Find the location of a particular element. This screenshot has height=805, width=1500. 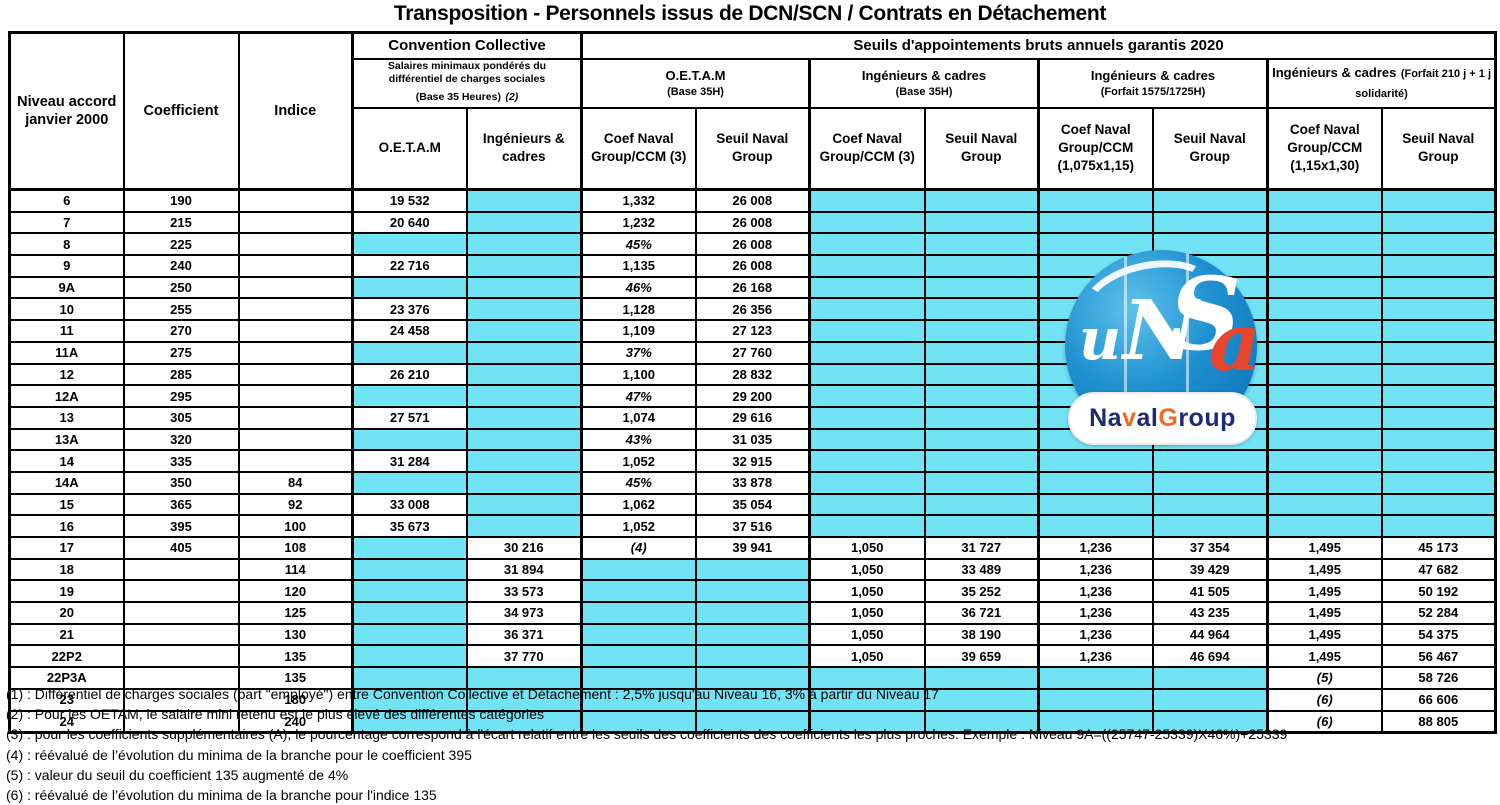

value-cell: (4) is located at coordinates (638, 548).